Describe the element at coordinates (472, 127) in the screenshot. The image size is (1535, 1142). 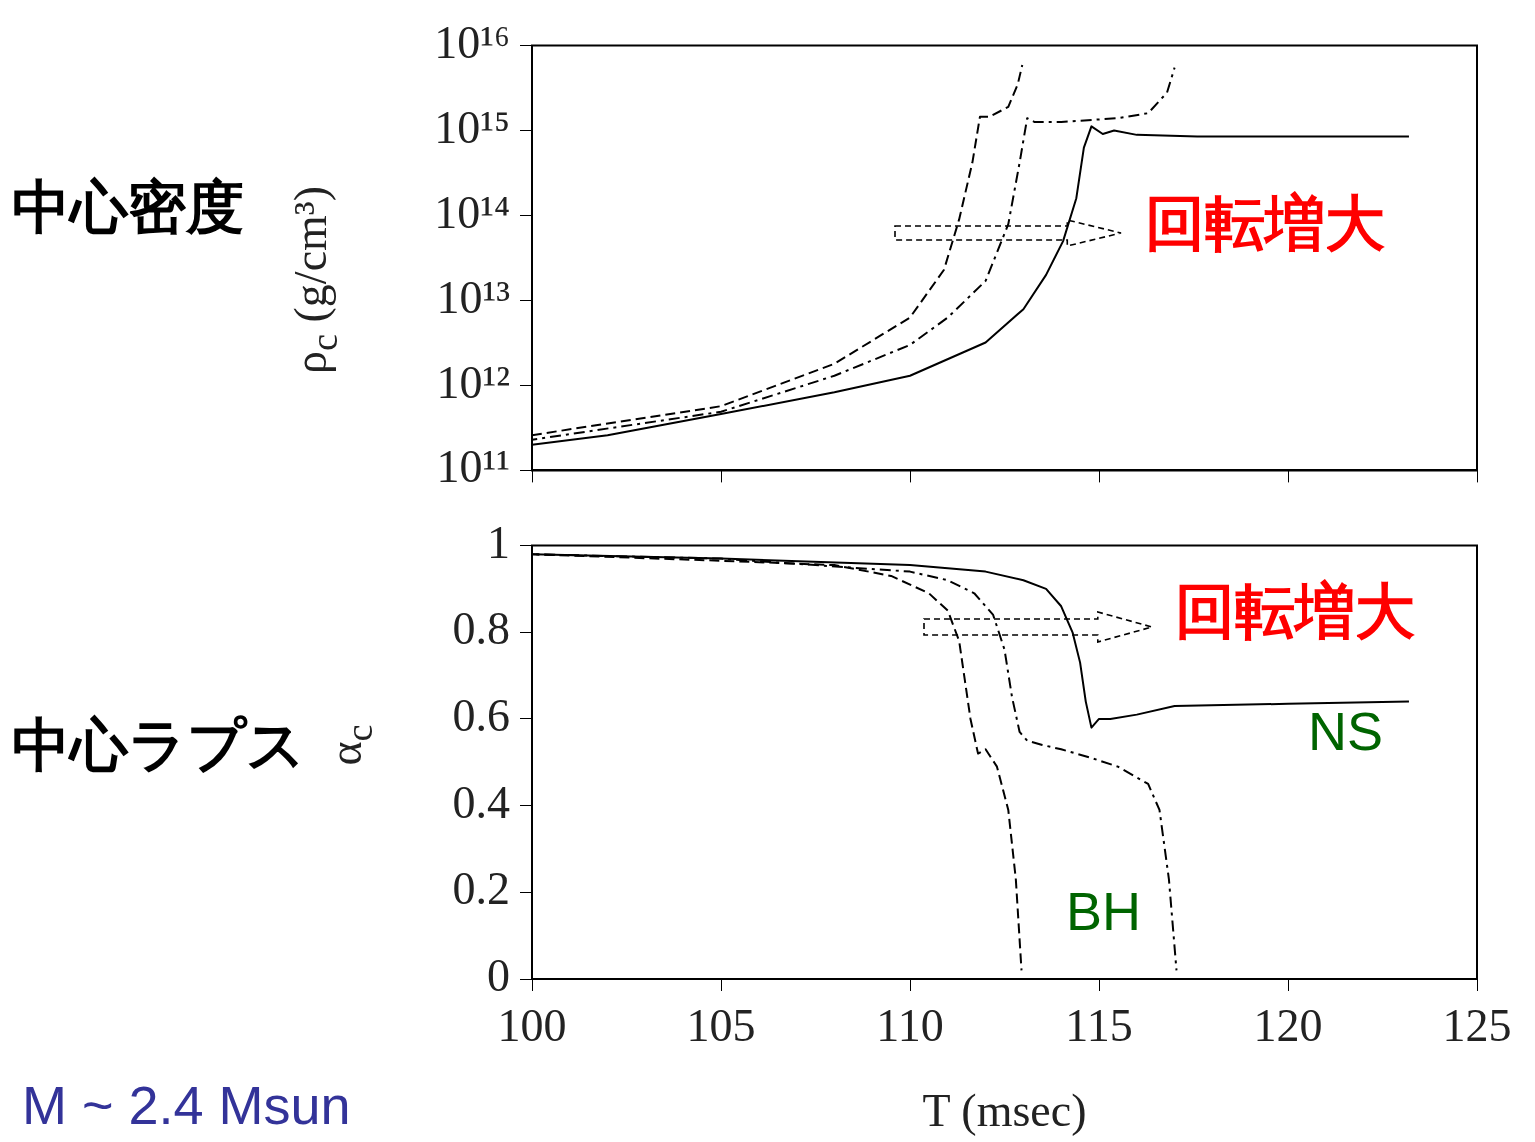
I see `y-tick-label: 10¹⁵` at that location.